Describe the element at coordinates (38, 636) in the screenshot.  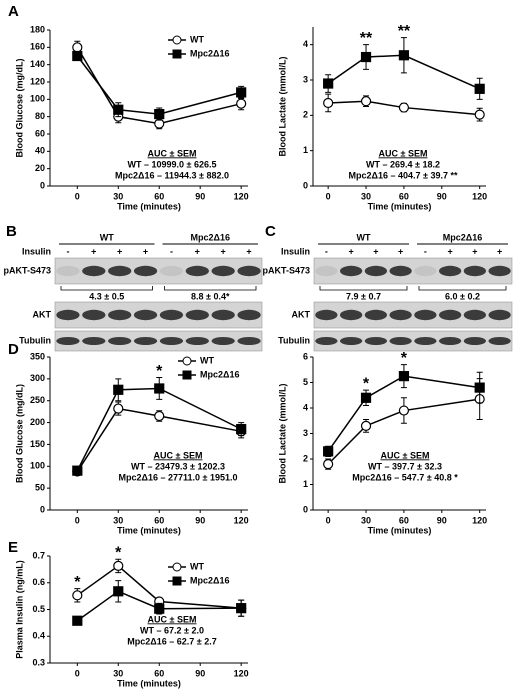
I see `y-tick-label: 0.4` at that location.